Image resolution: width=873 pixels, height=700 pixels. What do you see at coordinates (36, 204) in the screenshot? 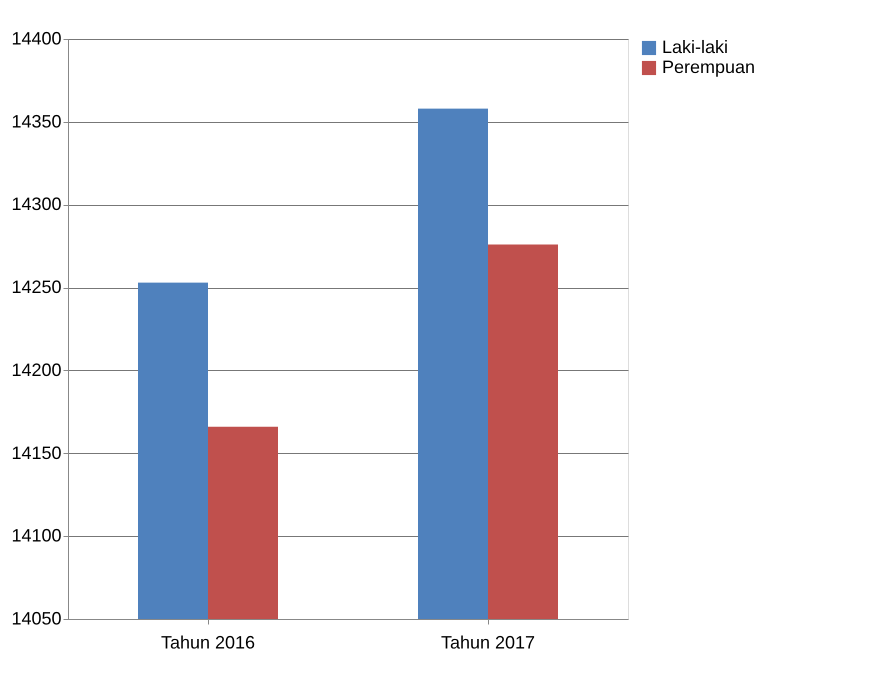
I see `y-tick-label: 14300` at bounding box center [36, 204].